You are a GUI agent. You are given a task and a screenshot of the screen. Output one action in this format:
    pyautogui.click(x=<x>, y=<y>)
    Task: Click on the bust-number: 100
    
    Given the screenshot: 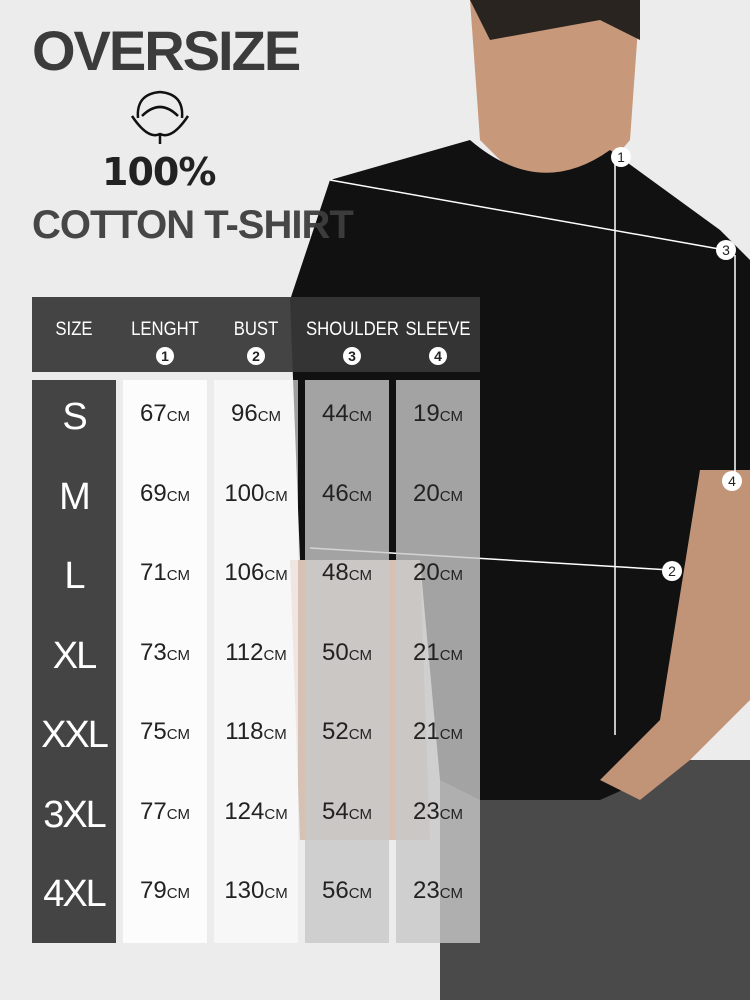 What is the action you would take?
    pyautogui.click(x=244, y=493)
    